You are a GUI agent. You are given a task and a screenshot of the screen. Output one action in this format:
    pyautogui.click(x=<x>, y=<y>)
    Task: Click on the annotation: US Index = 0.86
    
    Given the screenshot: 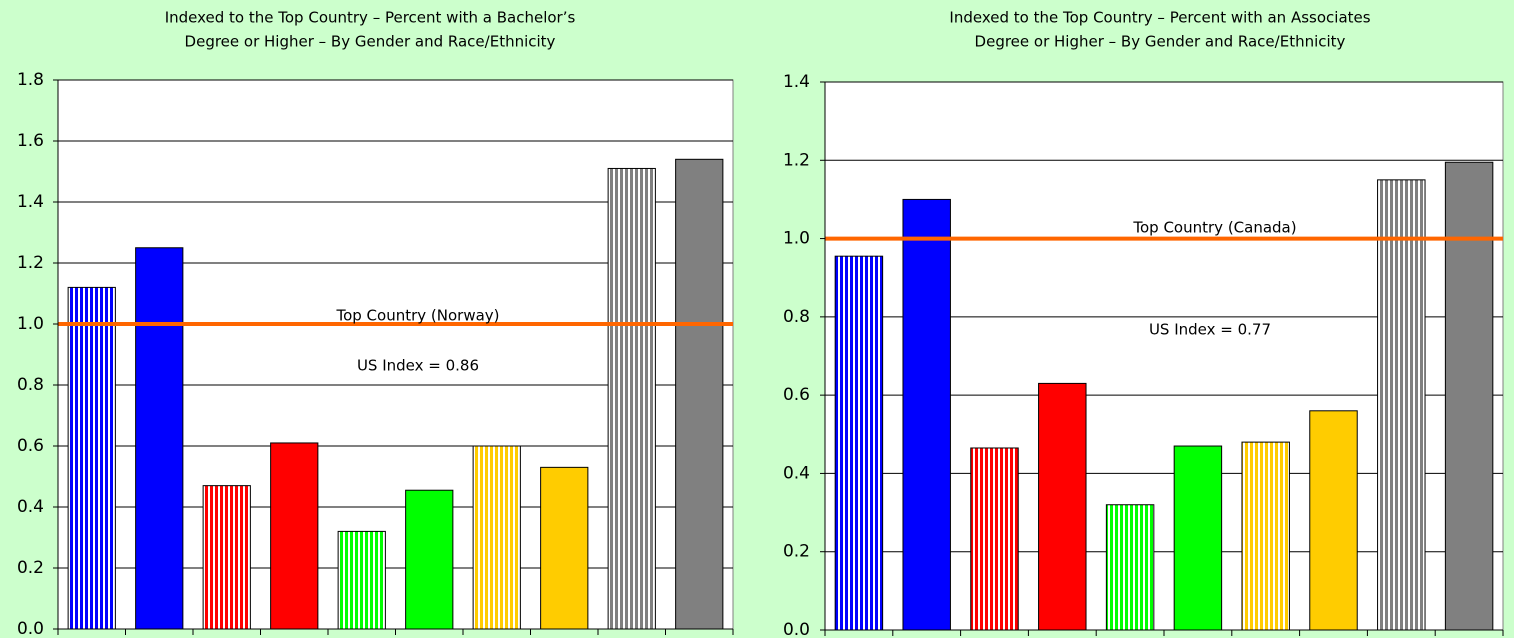 What is the action you would take?
    pyautogui.click(x=418, y=366)
    